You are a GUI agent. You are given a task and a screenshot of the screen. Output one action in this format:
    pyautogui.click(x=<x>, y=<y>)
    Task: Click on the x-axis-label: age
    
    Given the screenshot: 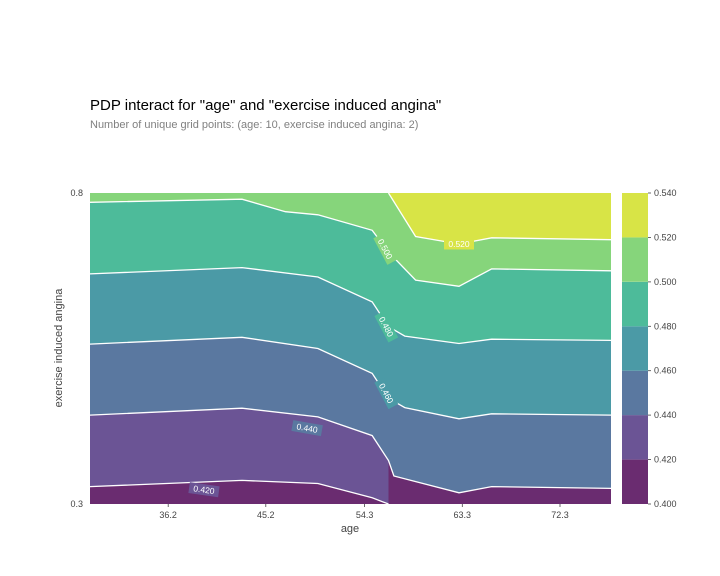 What is the action you would take?
    pyautogui.click(x=350, y=529)
    